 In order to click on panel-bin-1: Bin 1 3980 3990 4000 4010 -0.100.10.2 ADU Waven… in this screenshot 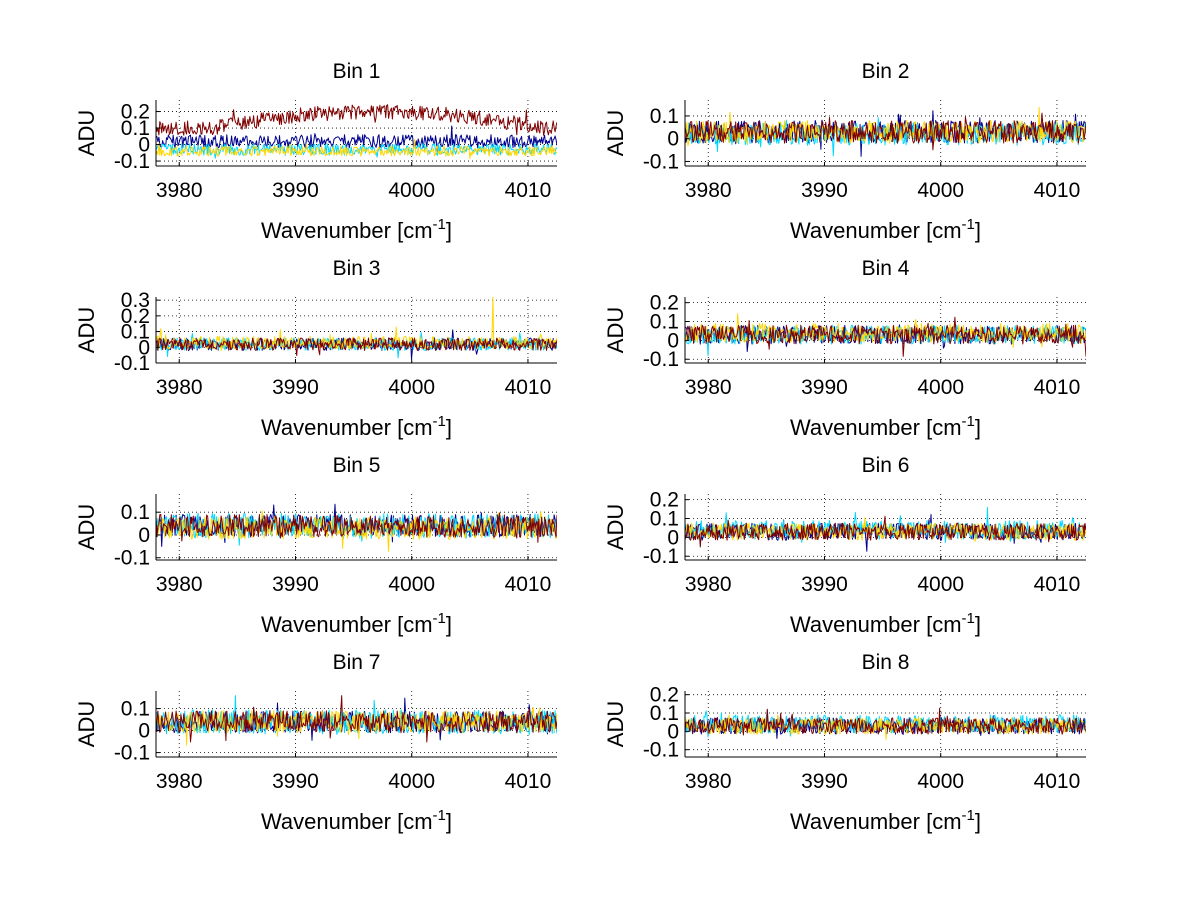, I will do `click(315, 151)`.